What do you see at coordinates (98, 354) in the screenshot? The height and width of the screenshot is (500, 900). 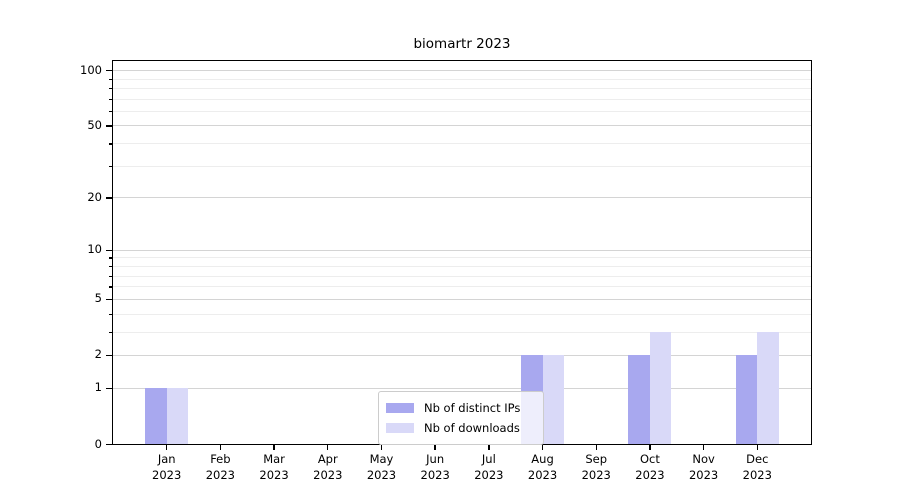 I see `y-tick-label: 2` at bounding box center [98, 354].